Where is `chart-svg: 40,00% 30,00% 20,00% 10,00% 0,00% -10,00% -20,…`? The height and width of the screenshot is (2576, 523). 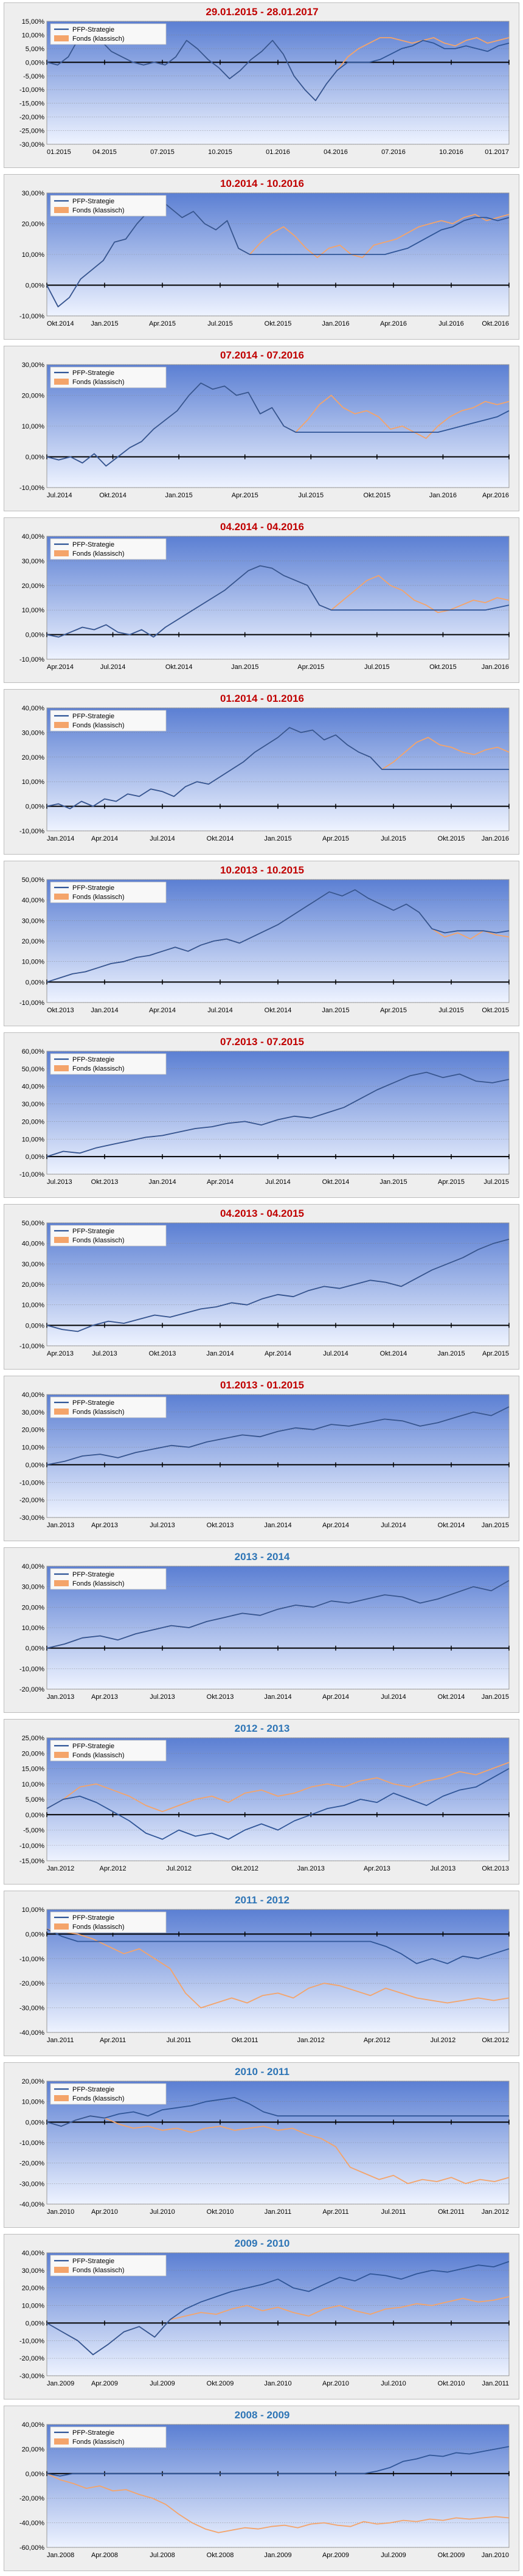 chart-svg: 40,00% 30,00% 20,00% 10,00% 0,00% -10,00% -20,… is located at coordinates (265, 1632).